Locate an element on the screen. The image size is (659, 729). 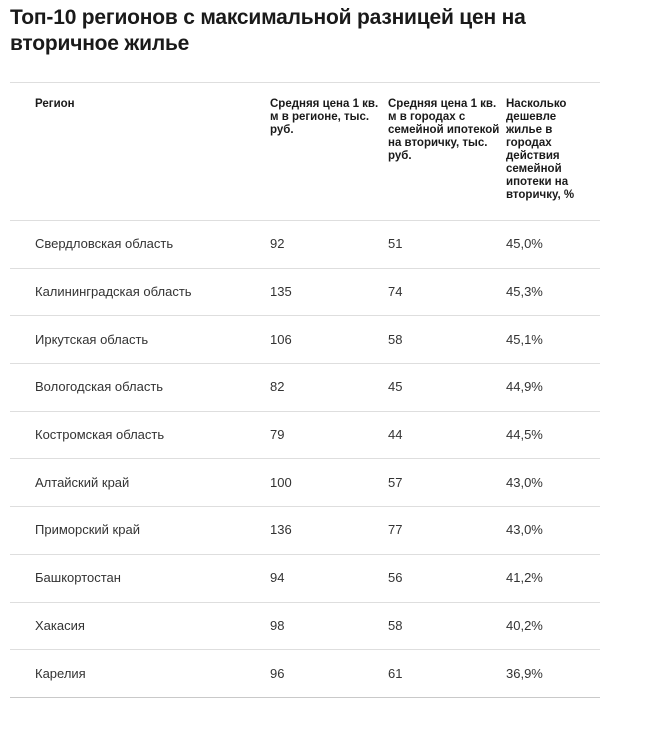
table-row: Вологодская область 82 45 44,9% is located at coordinates (305, 388).